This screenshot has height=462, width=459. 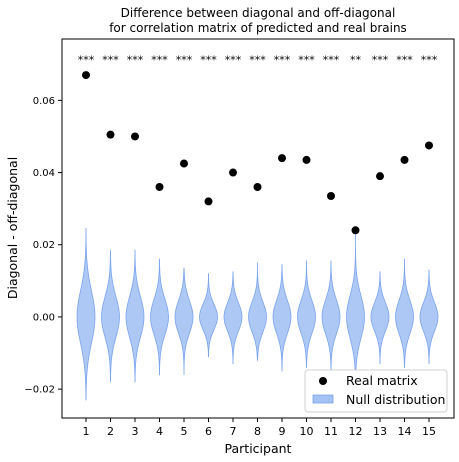 I want to click on y-tick-label: 0.00, so click(x=44, y=317).